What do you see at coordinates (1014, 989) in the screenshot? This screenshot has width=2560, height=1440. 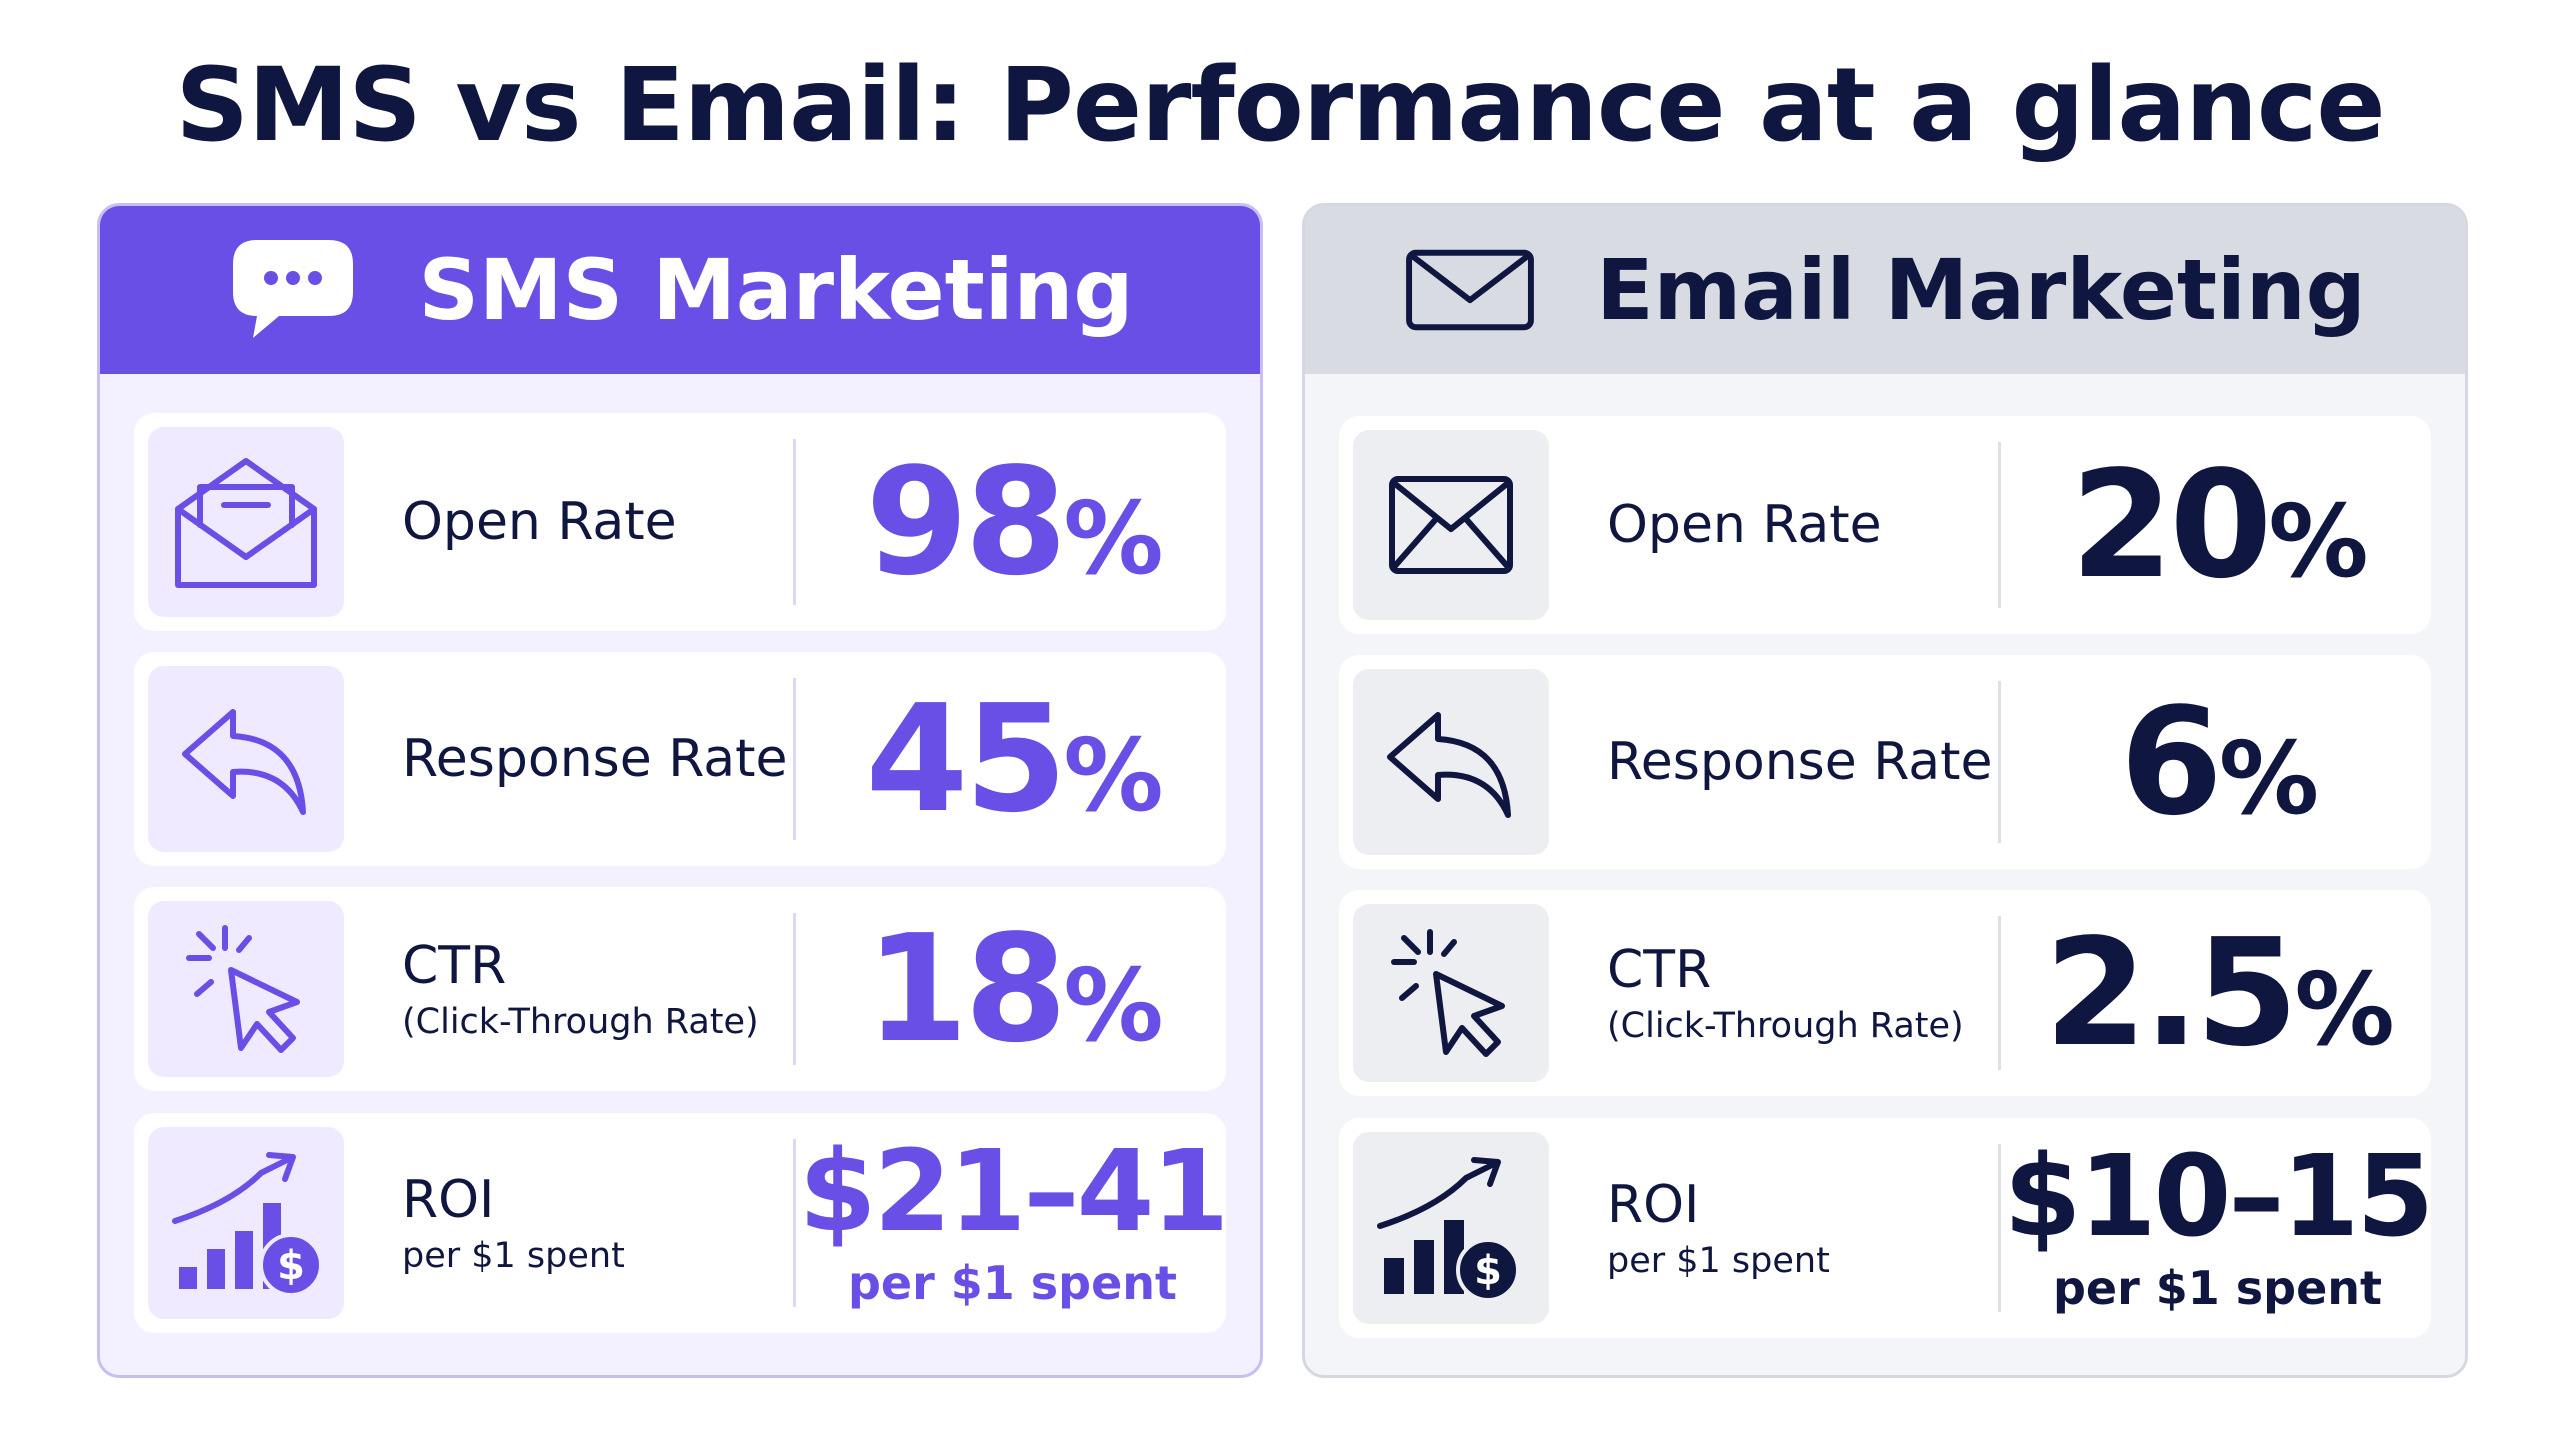 I see `sms-ctr-value: 18%` at bounding box center [1014, 989].